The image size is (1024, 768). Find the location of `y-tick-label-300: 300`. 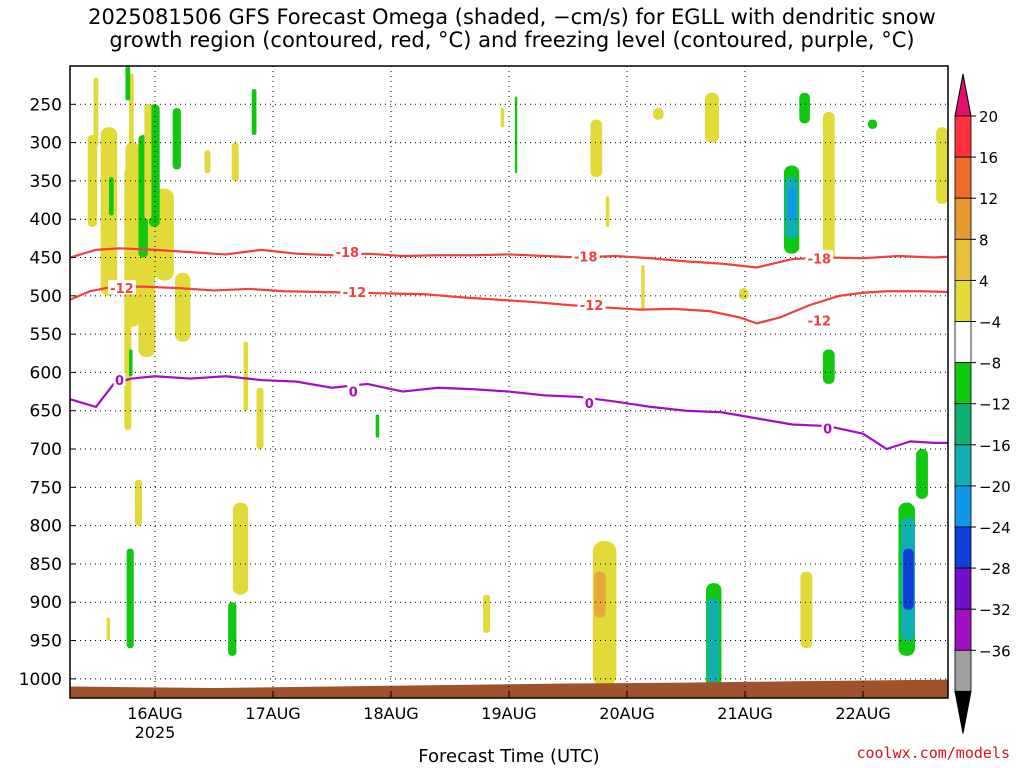

y-tick-label-300: 300 is located at coordinates (46, 144).